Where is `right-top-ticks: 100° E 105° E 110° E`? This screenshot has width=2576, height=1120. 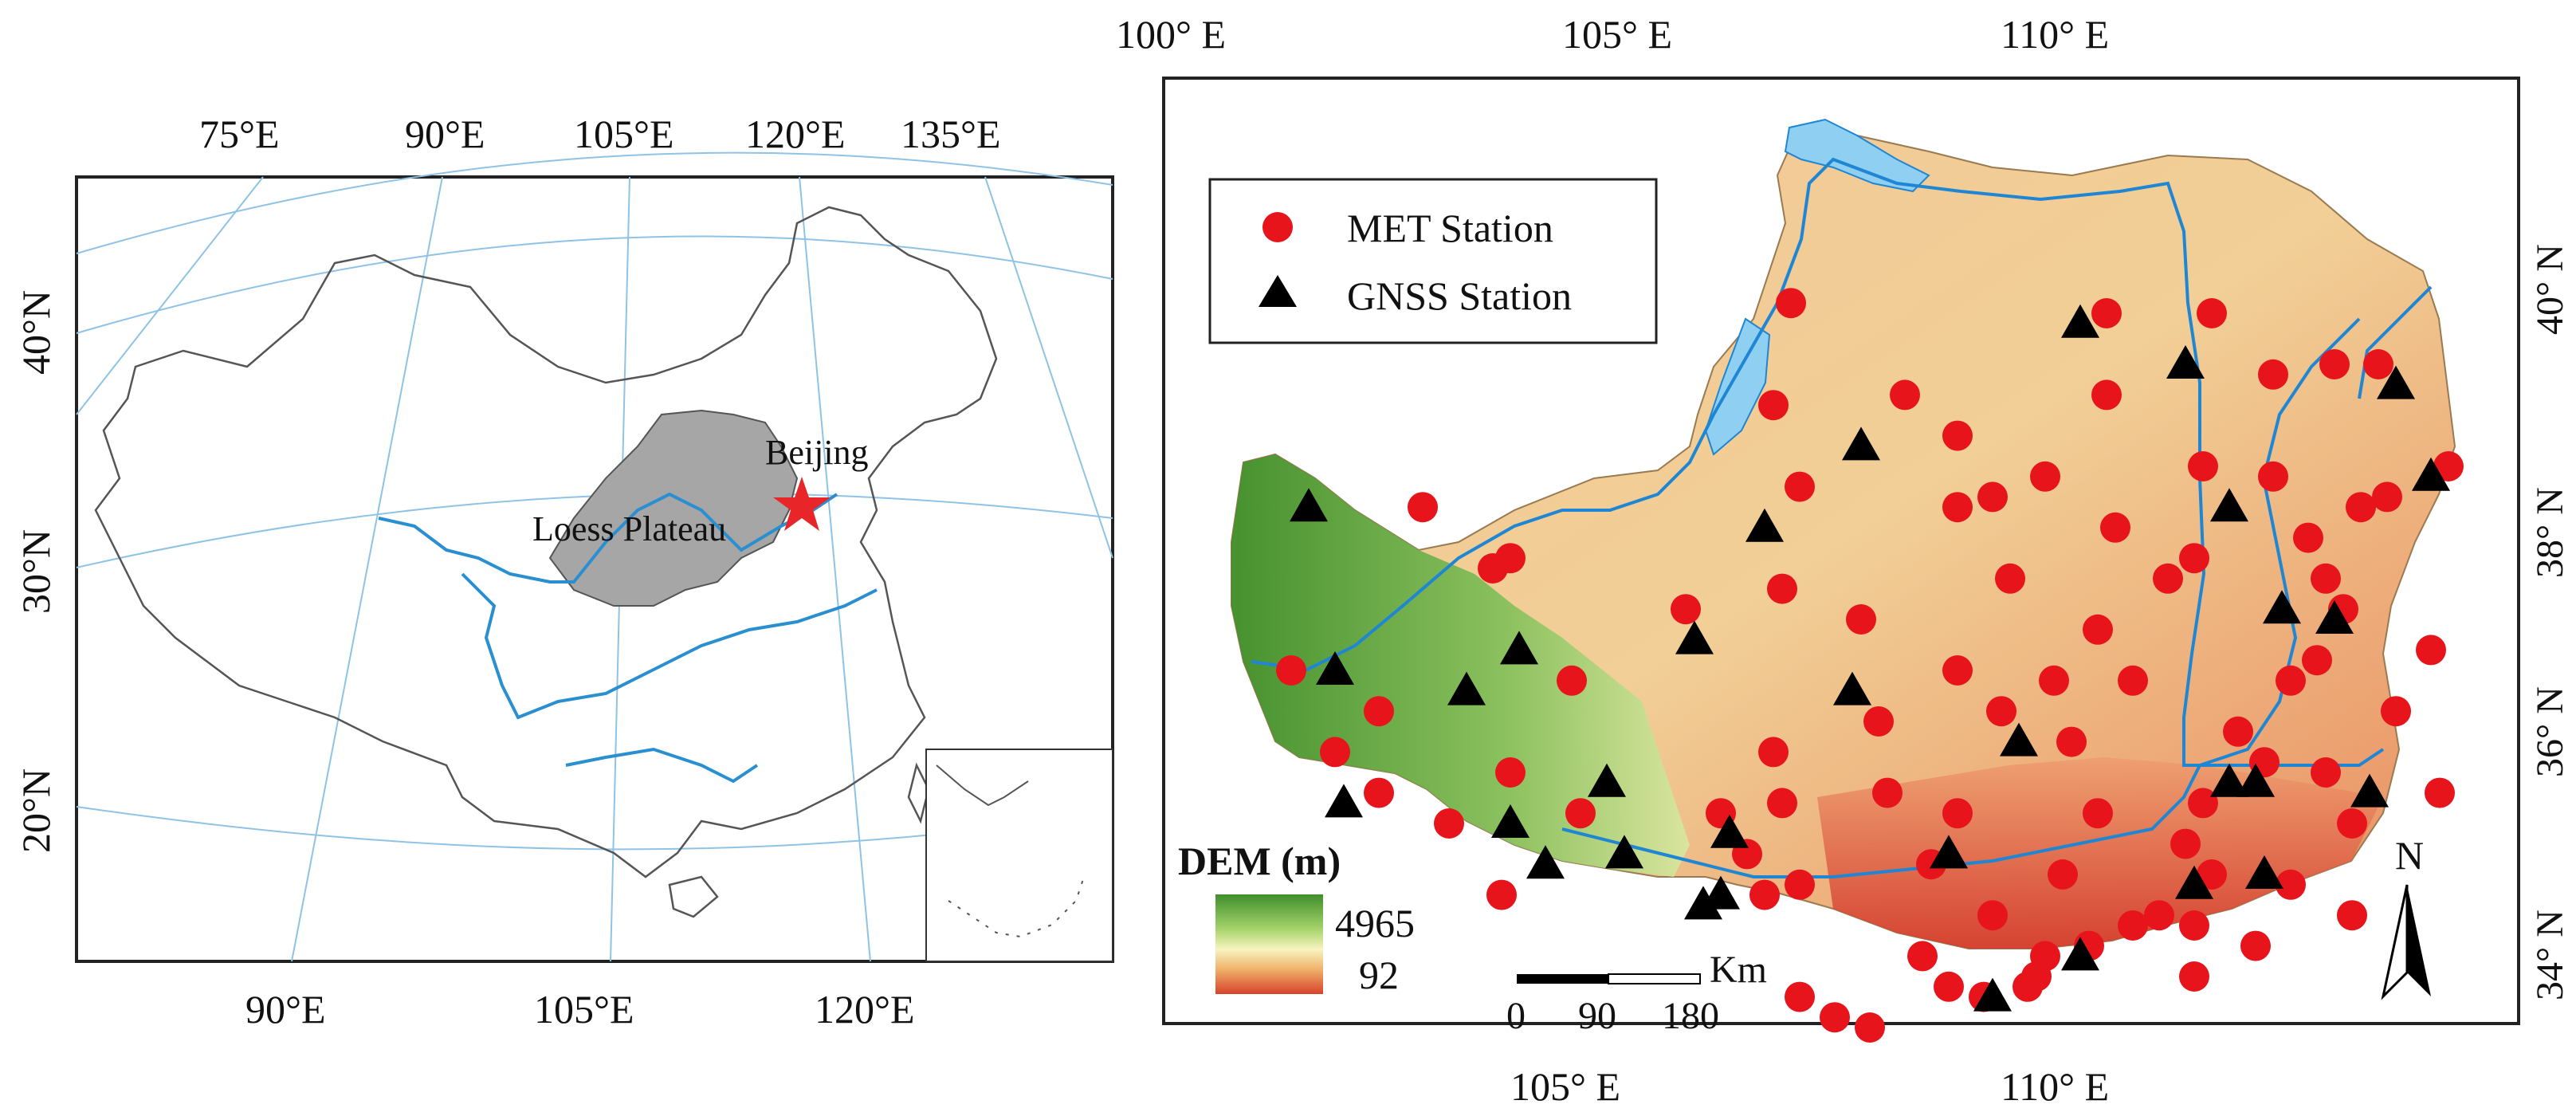 right-top-ticks: 100° E 105° E 110° E is located at coordinates (1612, 34).